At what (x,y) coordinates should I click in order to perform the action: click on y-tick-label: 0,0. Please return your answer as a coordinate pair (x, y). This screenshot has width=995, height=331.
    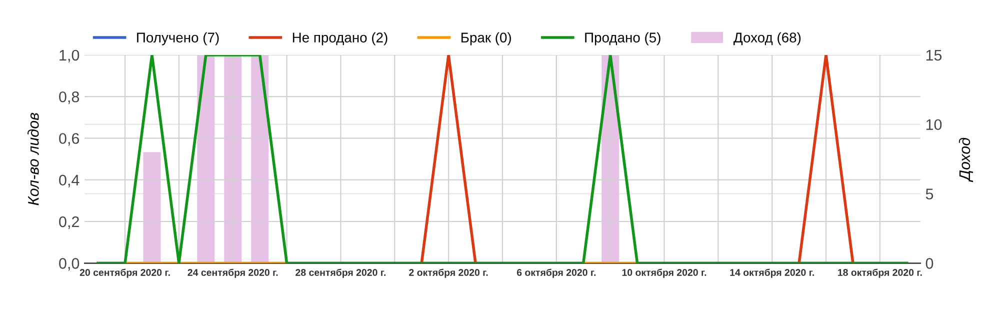
    Looking at the image, I should click on (69, 264).